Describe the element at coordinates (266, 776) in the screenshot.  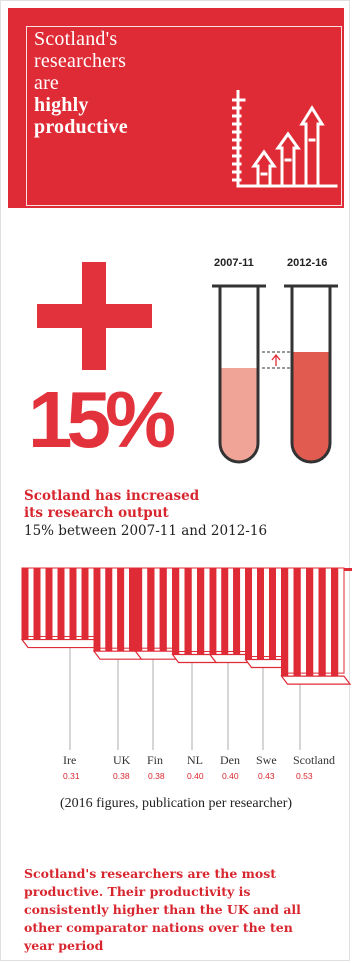
I see `value-label-swe: 0.43` at that location.